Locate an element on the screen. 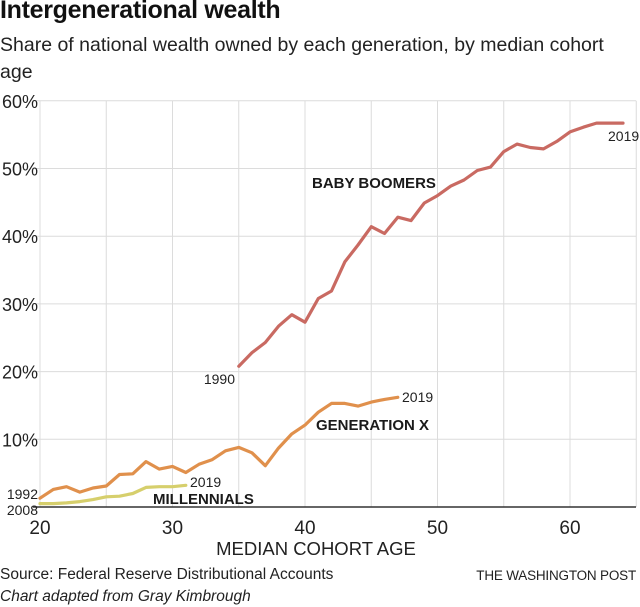 The image size is (640, 607). series-label: BABY BOOMERS is located at coordinates (374, 183).